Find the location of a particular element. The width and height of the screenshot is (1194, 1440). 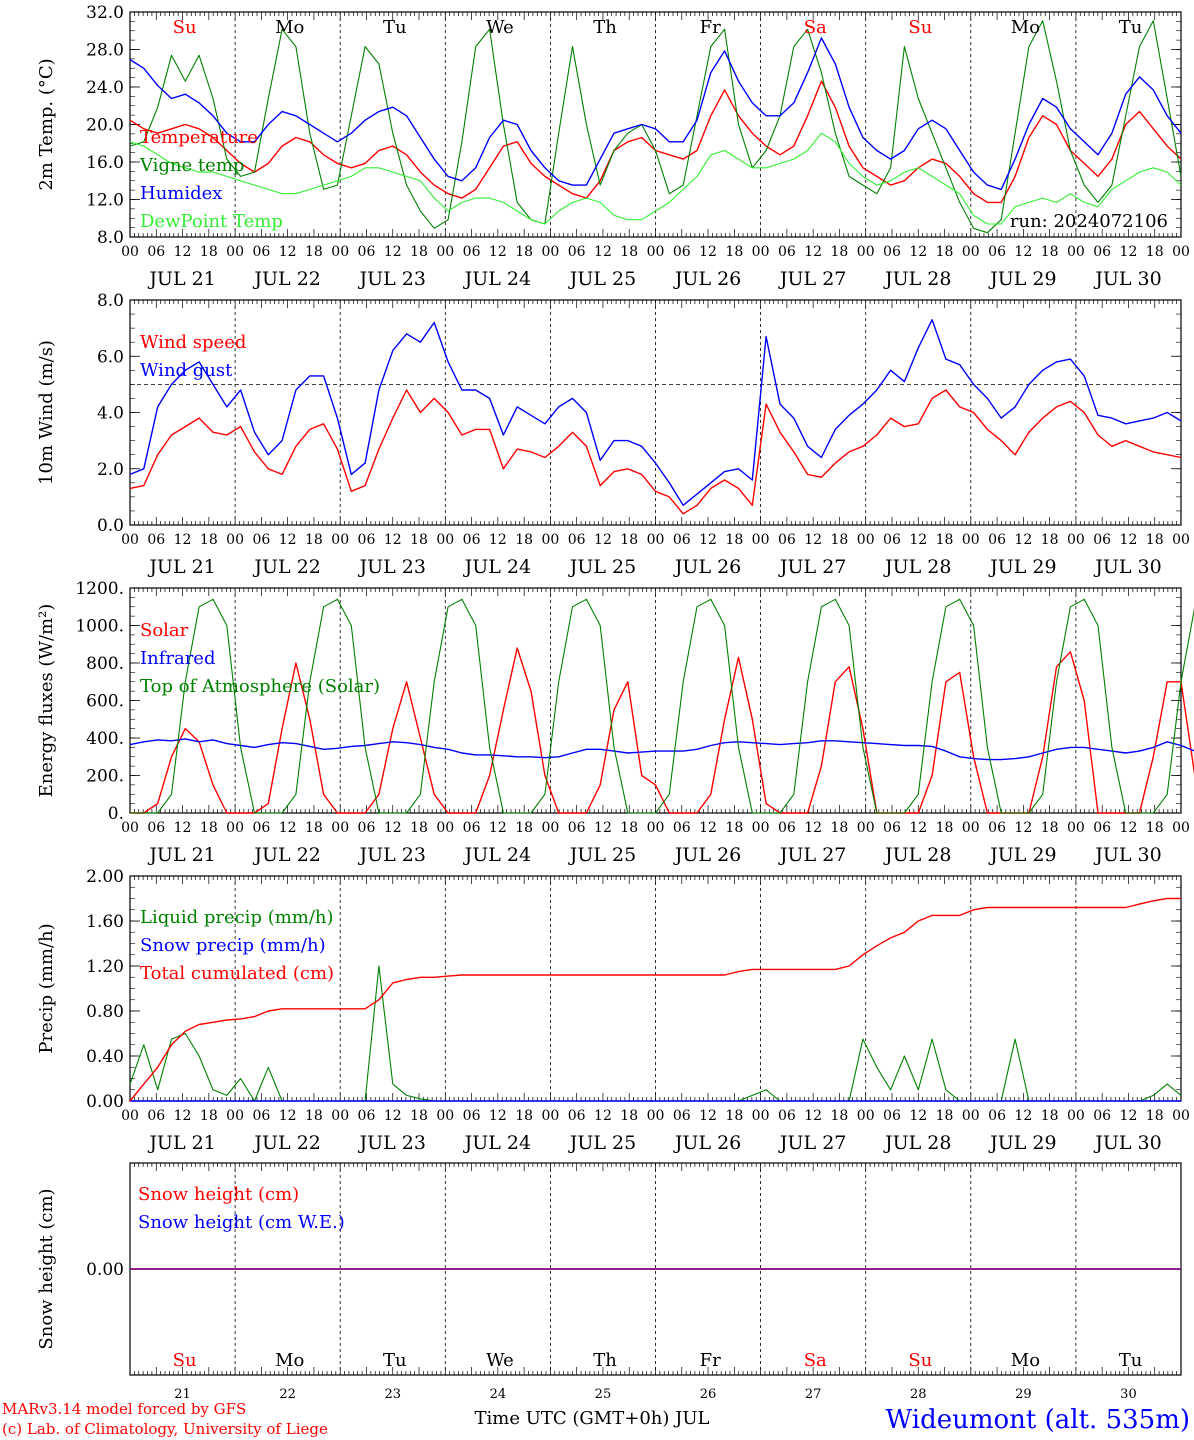

y-axis-label: 10m Wind (m/s) is located at coordinates (46, 412).